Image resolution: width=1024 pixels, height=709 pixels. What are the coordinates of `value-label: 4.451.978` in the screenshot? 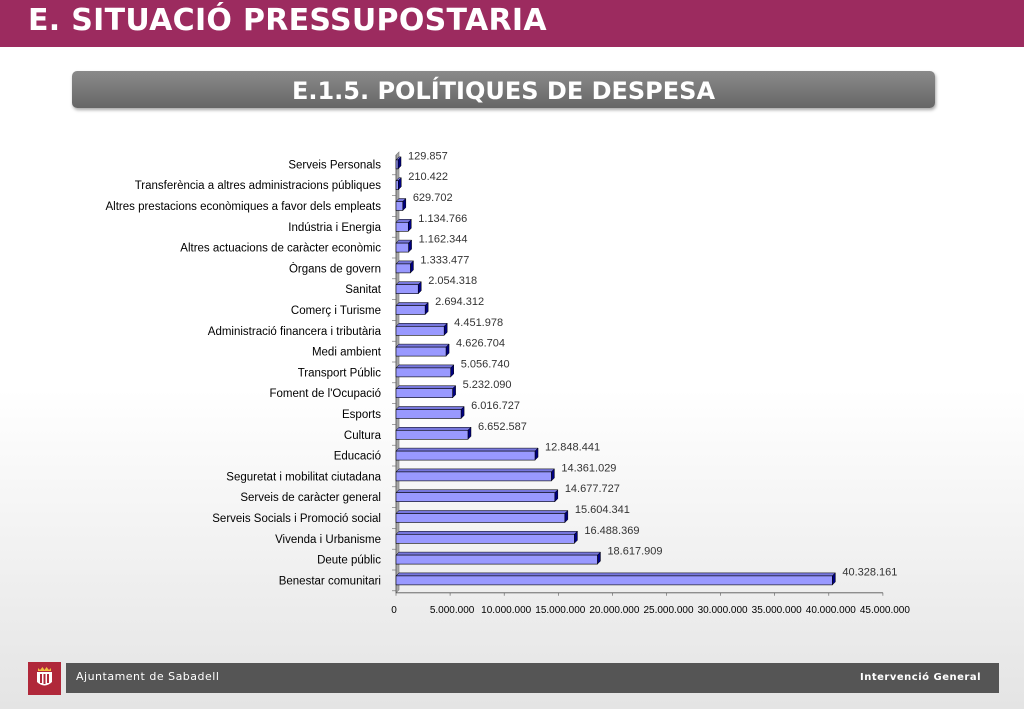 It's located at (478, 323).